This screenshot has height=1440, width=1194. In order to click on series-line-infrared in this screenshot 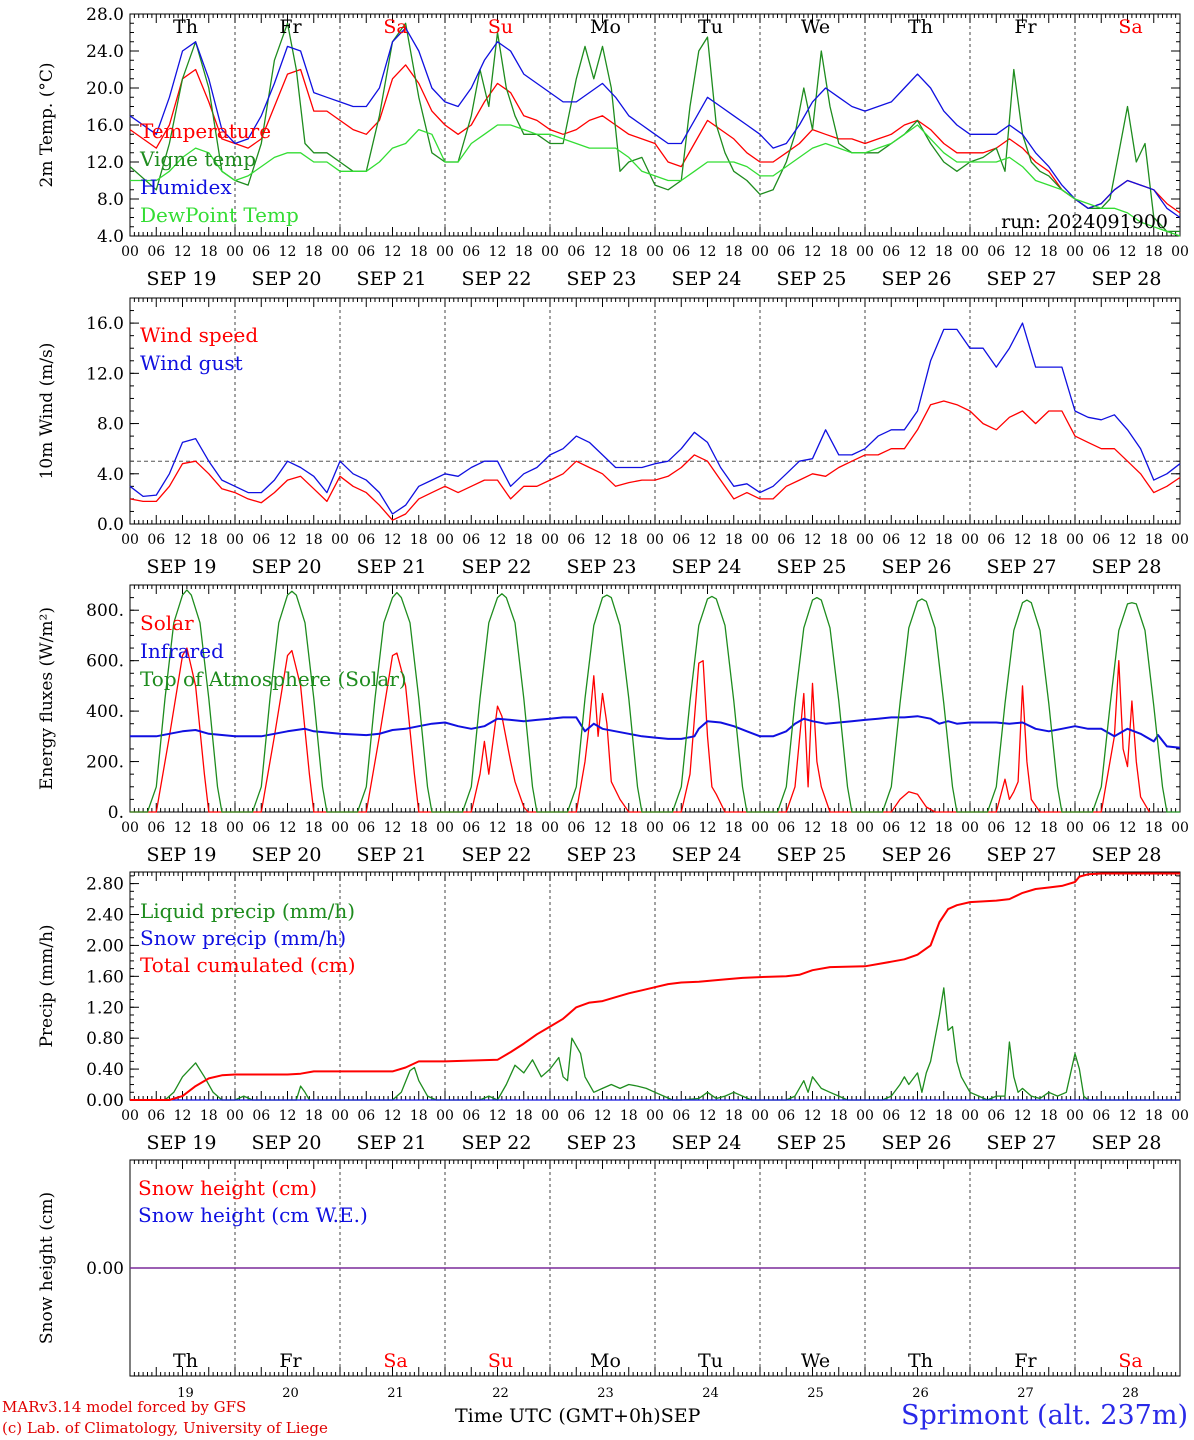, I will do `click(655, 732)`.